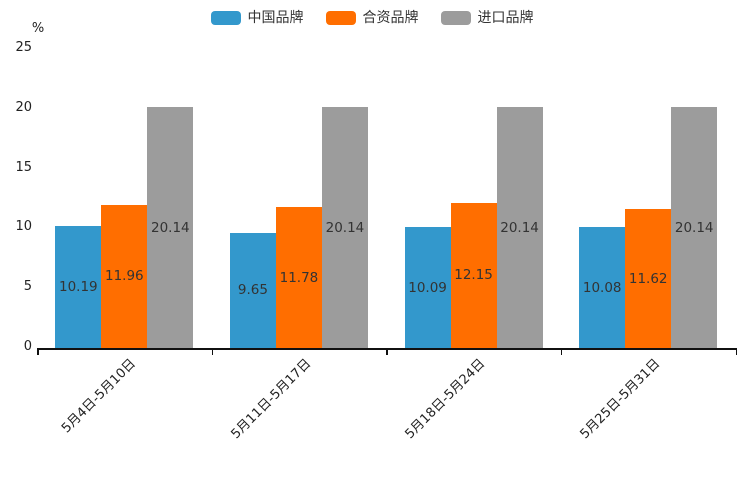  I want to click on legend-item-3: 进口品牌, so click(487, 18).